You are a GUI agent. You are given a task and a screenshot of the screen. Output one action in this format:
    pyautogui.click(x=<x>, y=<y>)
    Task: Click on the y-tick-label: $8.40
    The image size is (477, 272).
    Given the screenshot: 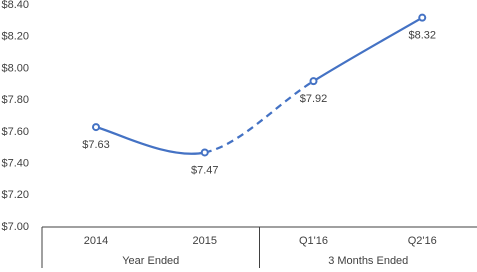 What is the action you would take?
    pyautogui.click(x=15, y=5)
    